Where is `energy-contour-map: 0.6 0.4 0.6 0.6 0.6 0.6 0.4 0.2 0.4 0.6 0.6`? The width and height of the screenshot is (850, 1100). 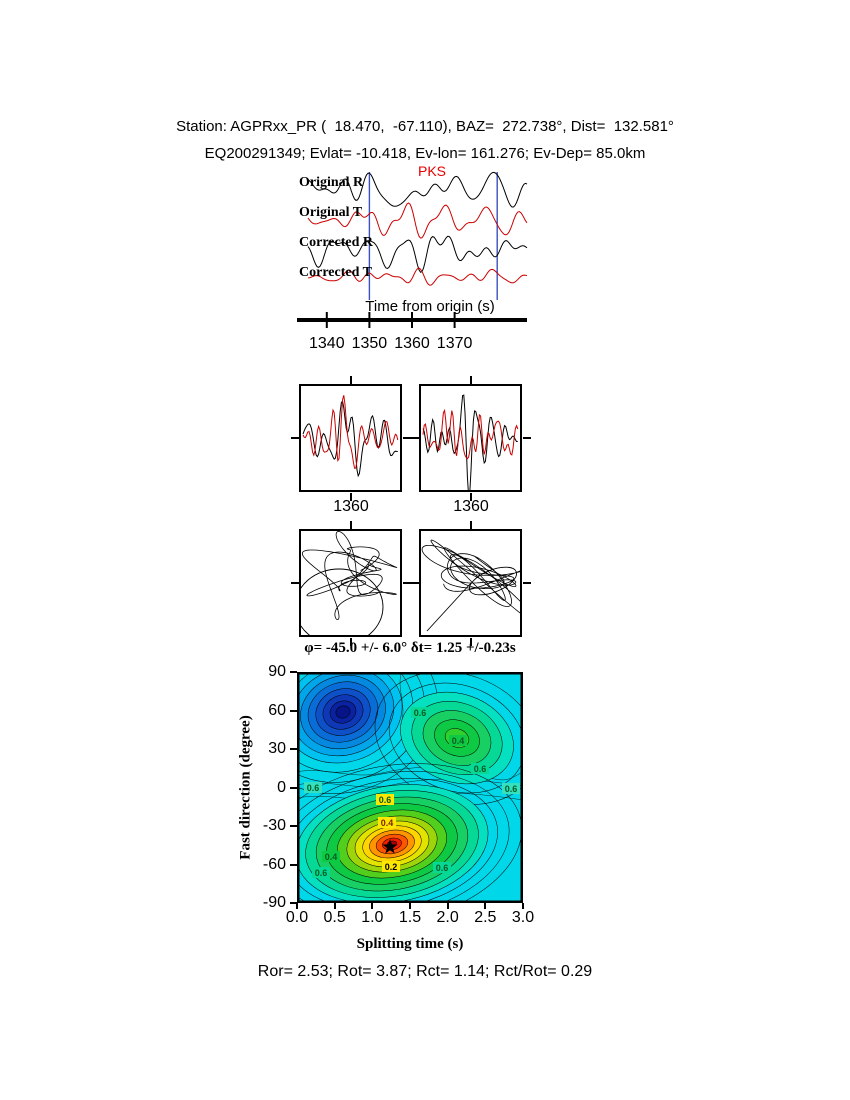 energy-contour-map: 0.6 0.4 0.6 0.6 0.6 0.6 0.4 0.2 0.4 0.6 0.6 is located at coordinates (410, 787).